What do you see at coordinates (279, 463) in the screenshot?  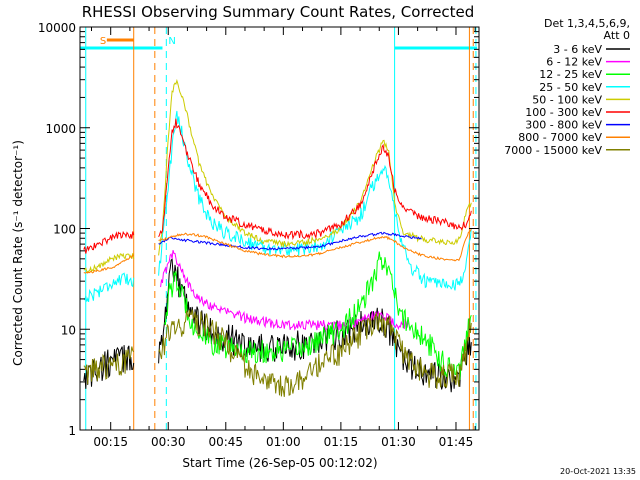 I see `x-axis-label: Start Time (26-Sep-05 00:12:02)` at bounding box center [279, 463].